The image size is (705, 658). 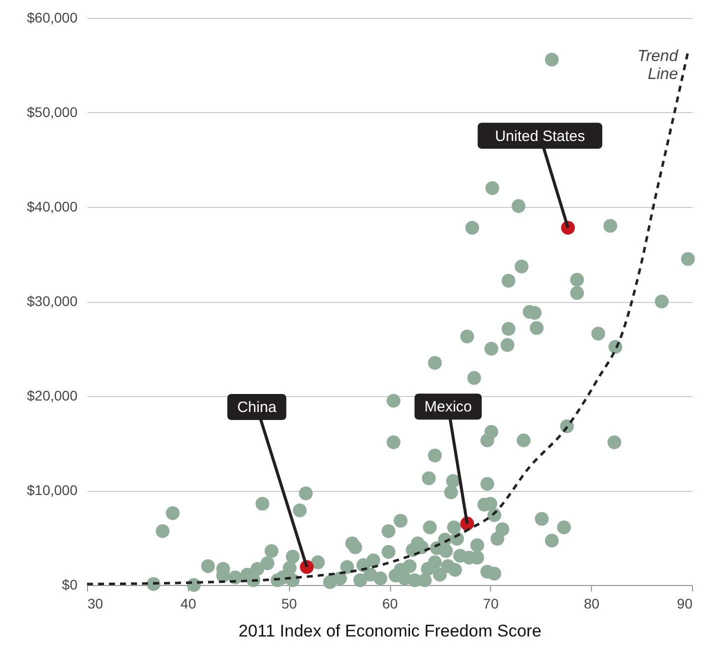 I want to click on x-tick-label: 30, so click(x=96, y=604).